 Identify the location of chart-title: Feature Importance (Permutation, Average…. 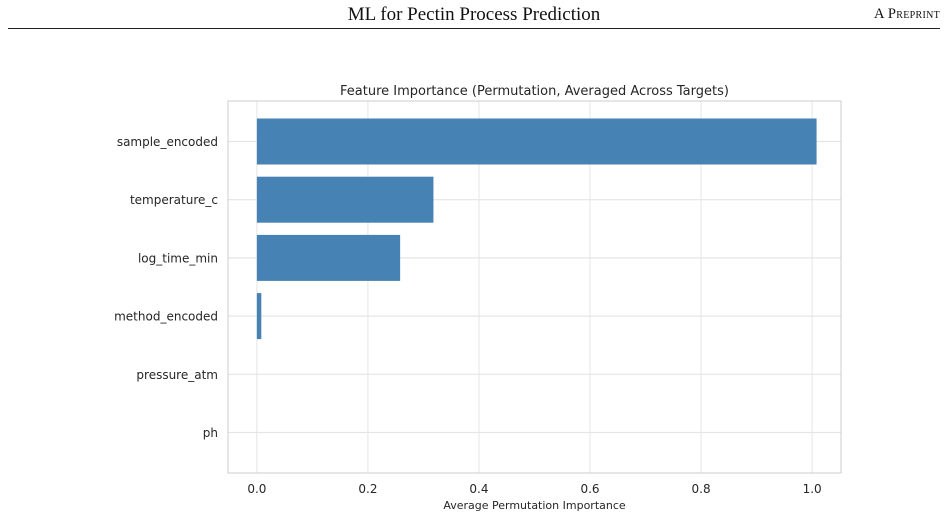
(534, 91).